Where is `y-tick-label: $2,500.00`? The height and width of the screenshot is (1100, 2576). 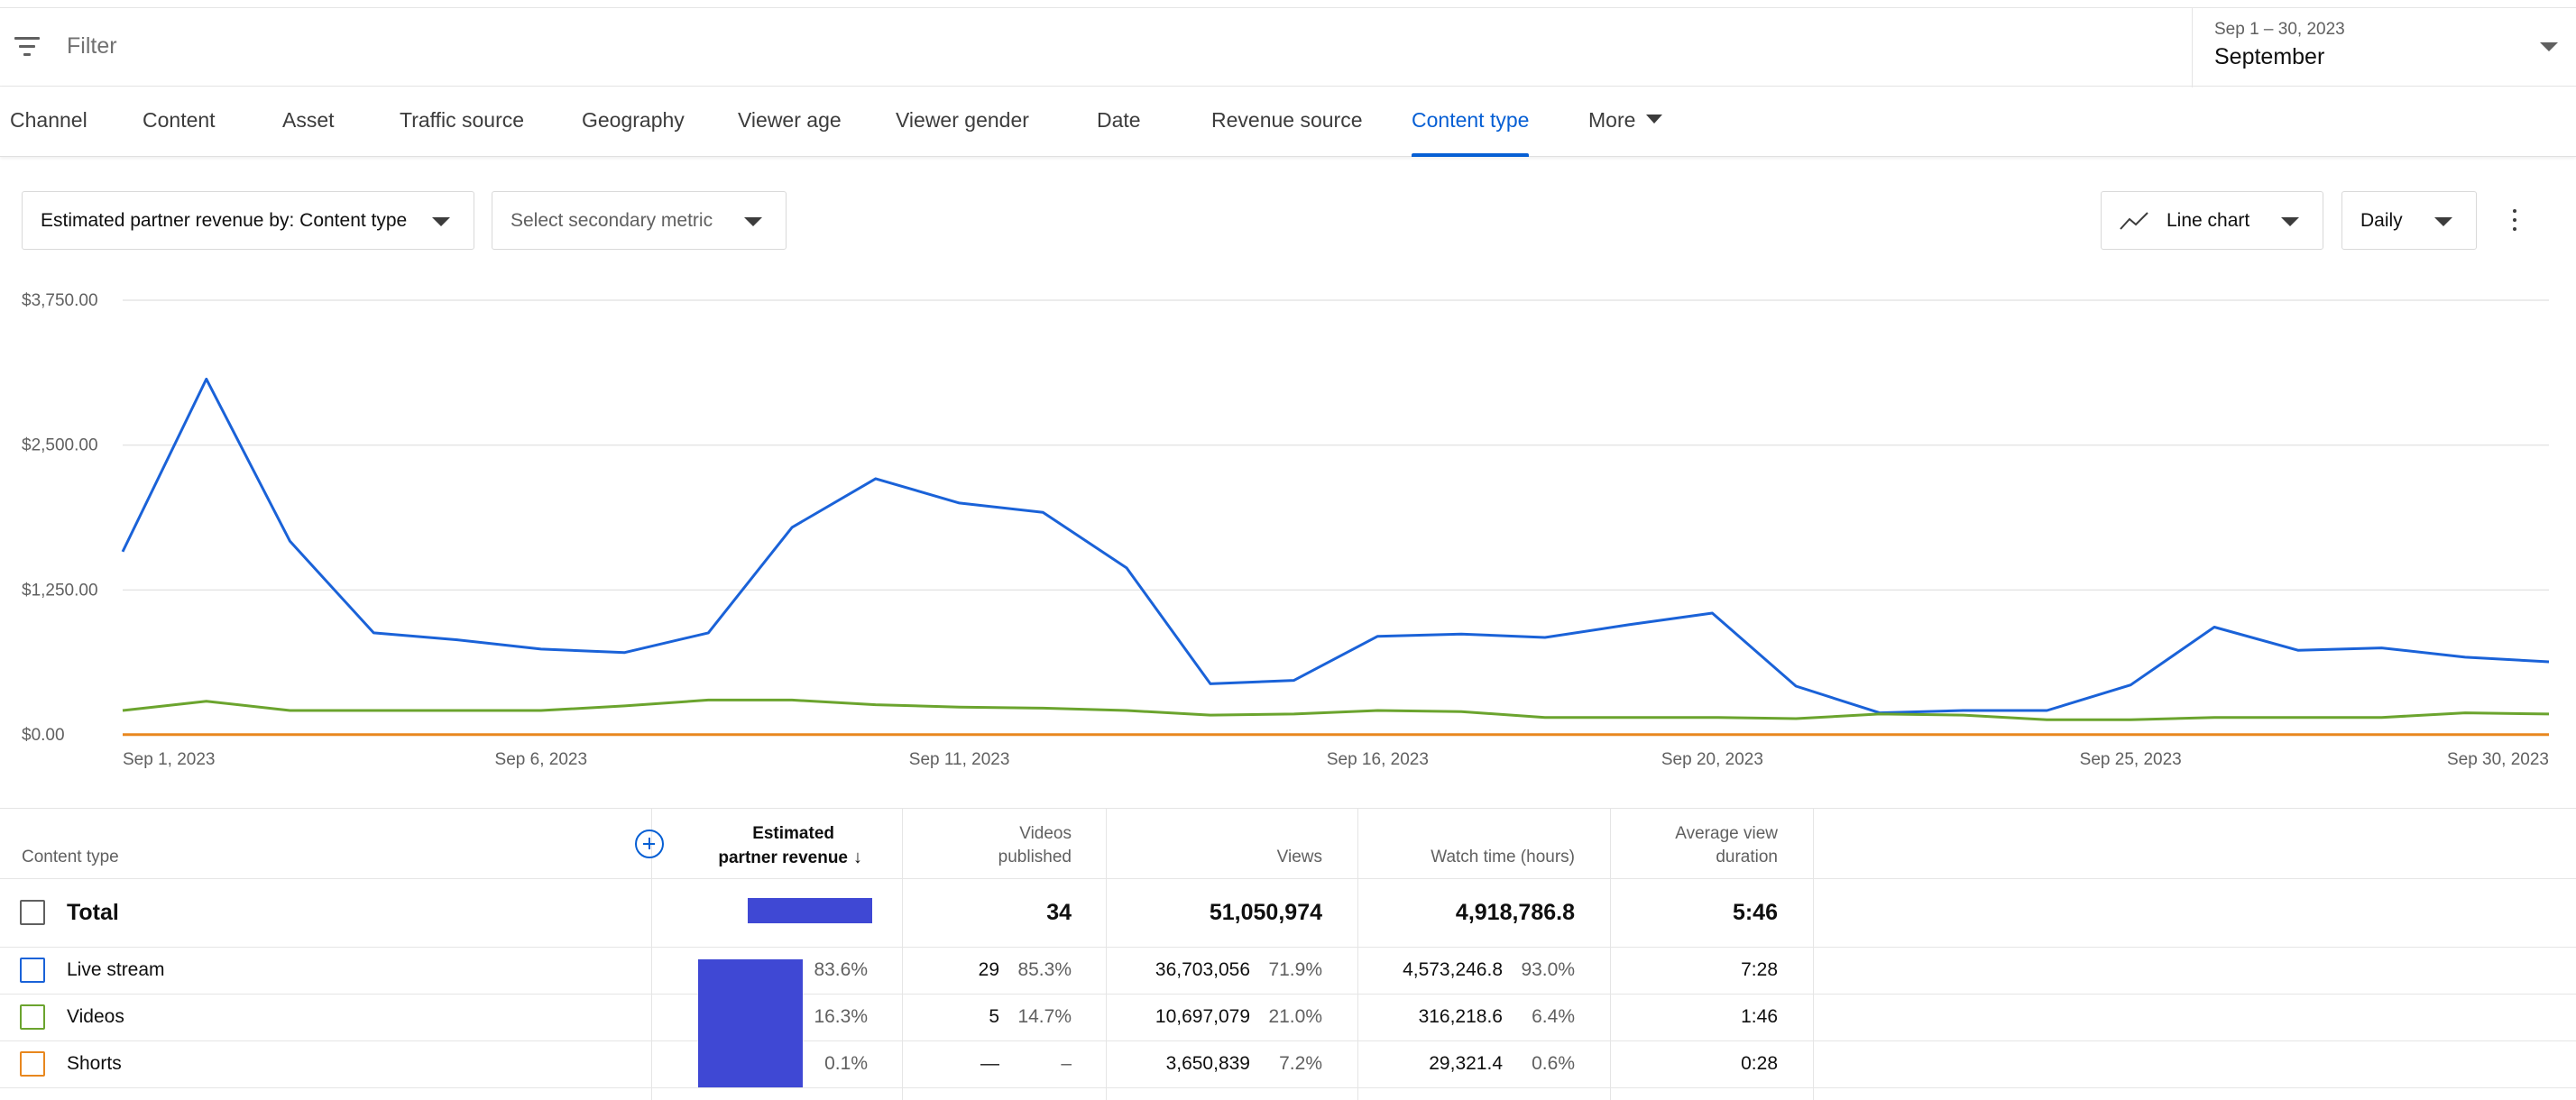
y-tick-label: $2,500.00 is located at coordinates (60, 445).